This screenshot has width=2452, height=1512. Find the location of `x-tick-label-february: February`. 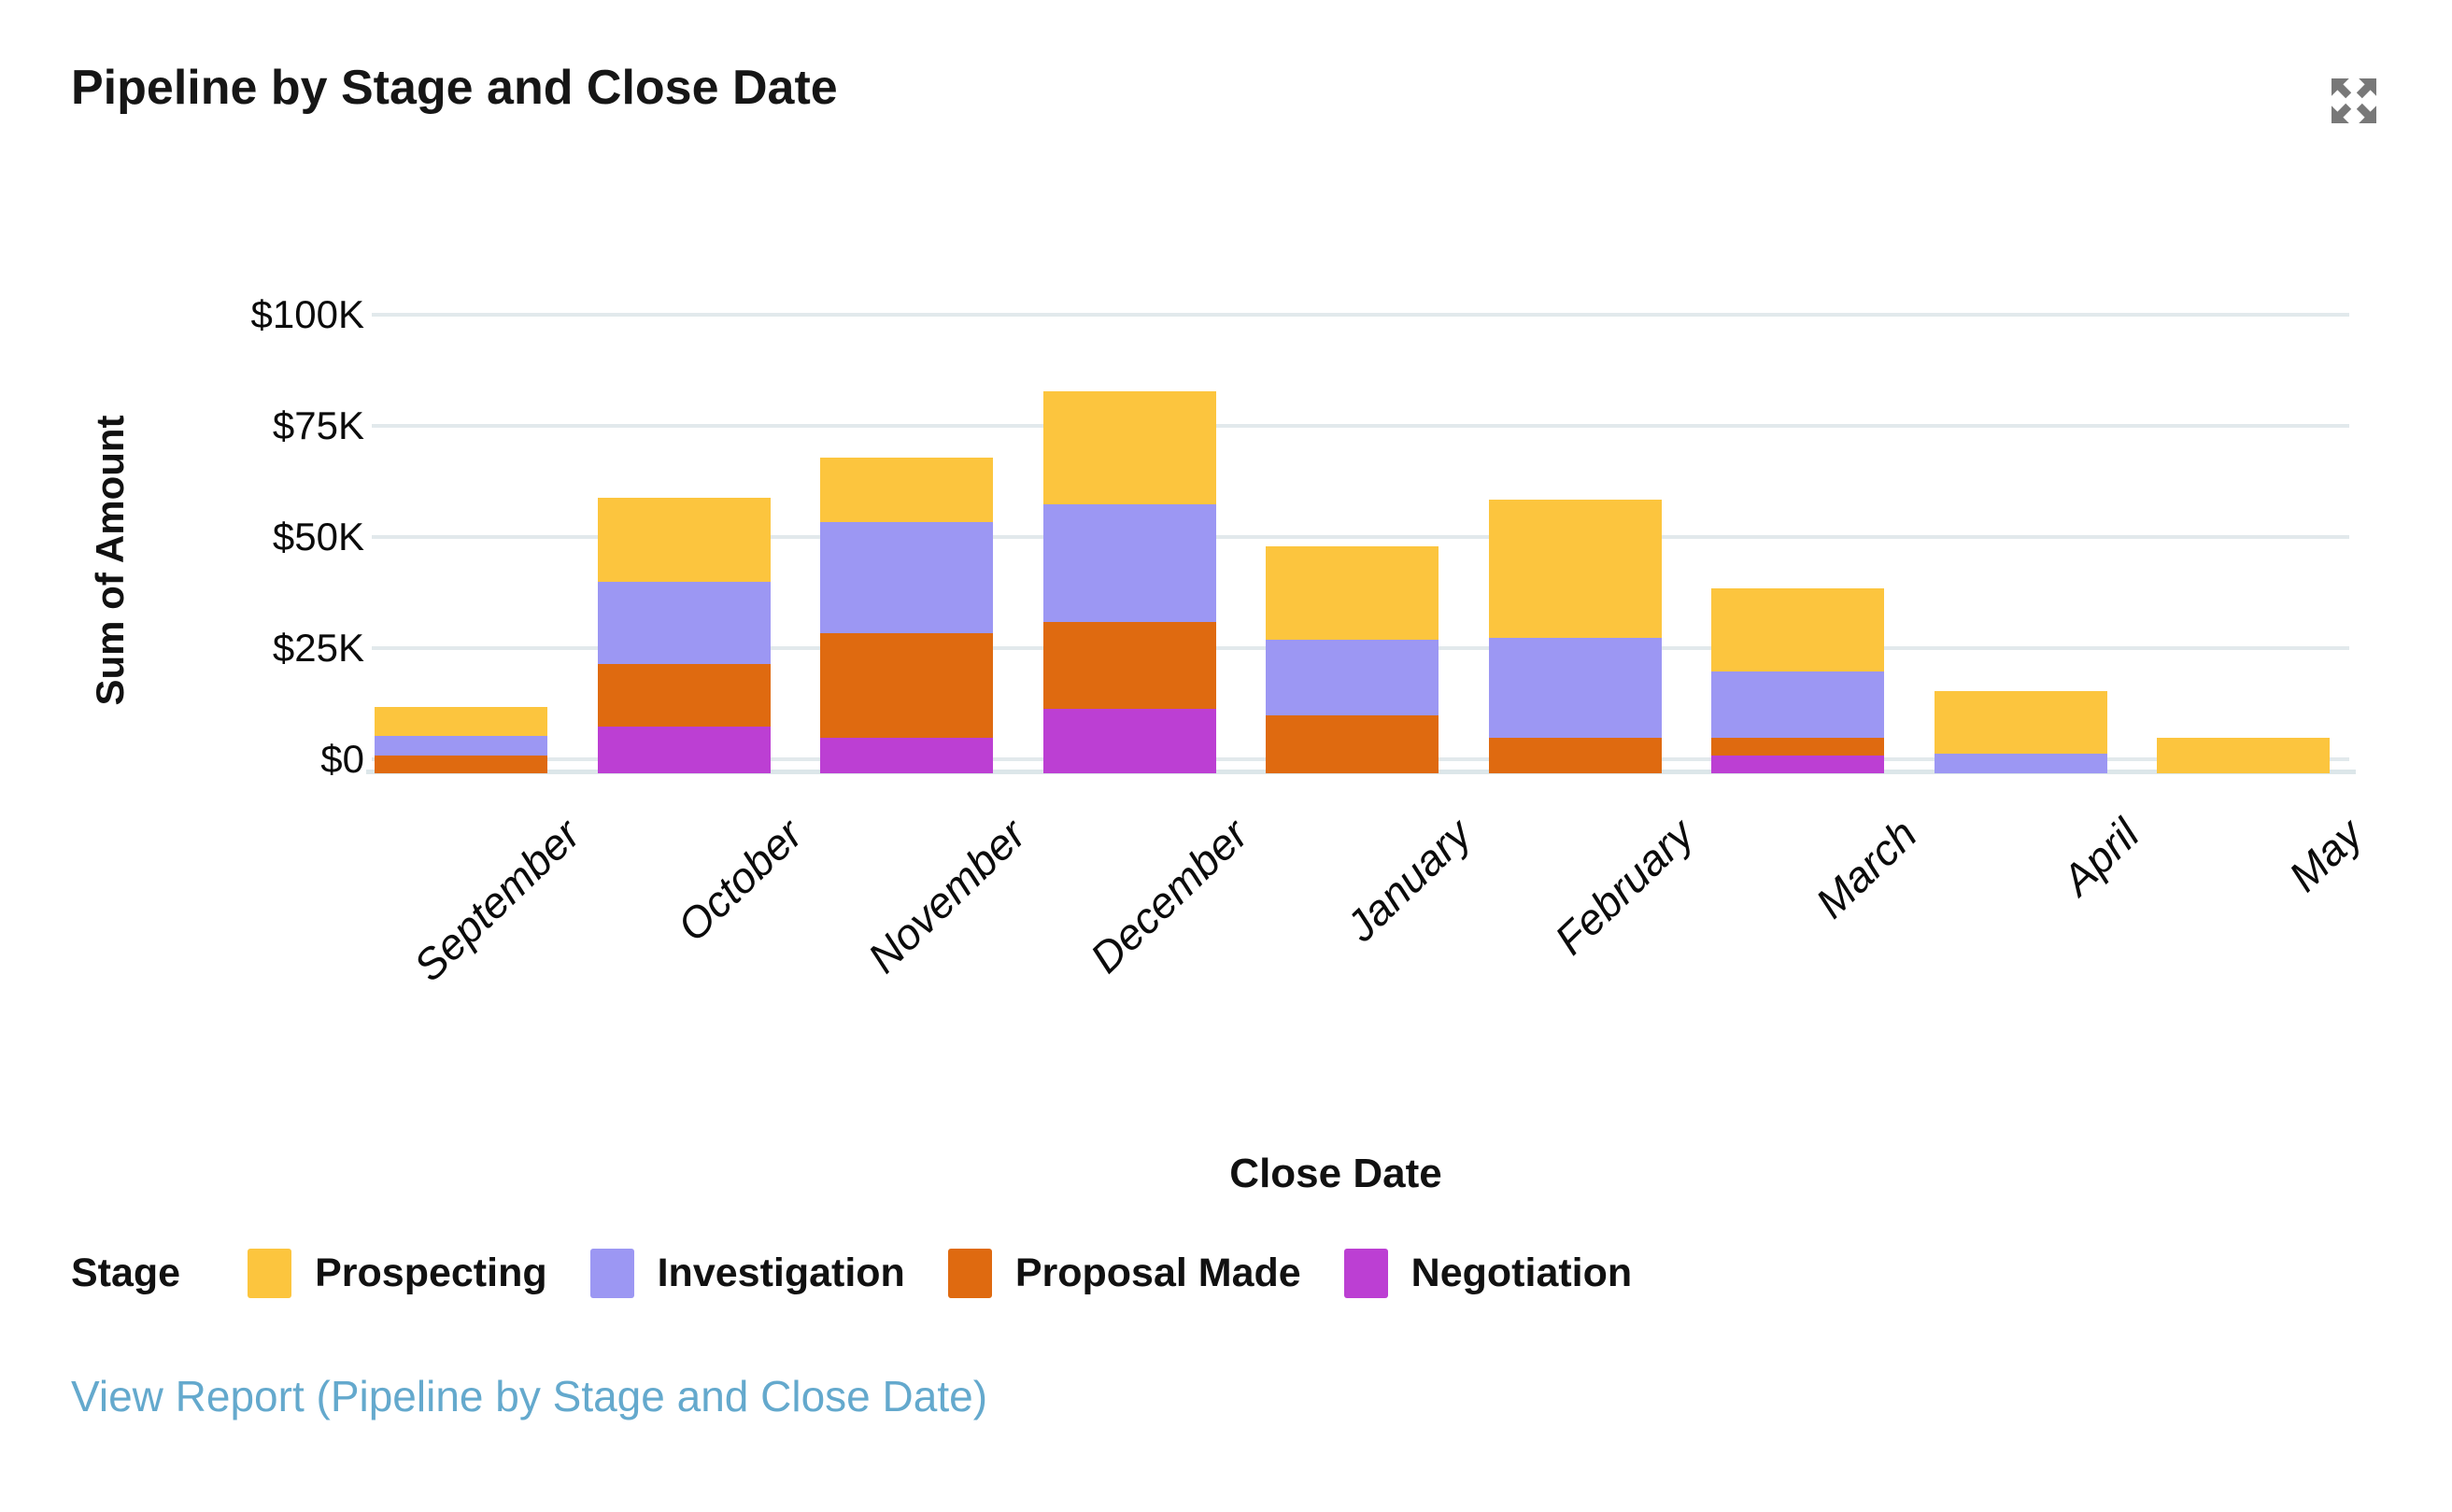

x-tick-label-february: February is located at coordinates (1624, 886).